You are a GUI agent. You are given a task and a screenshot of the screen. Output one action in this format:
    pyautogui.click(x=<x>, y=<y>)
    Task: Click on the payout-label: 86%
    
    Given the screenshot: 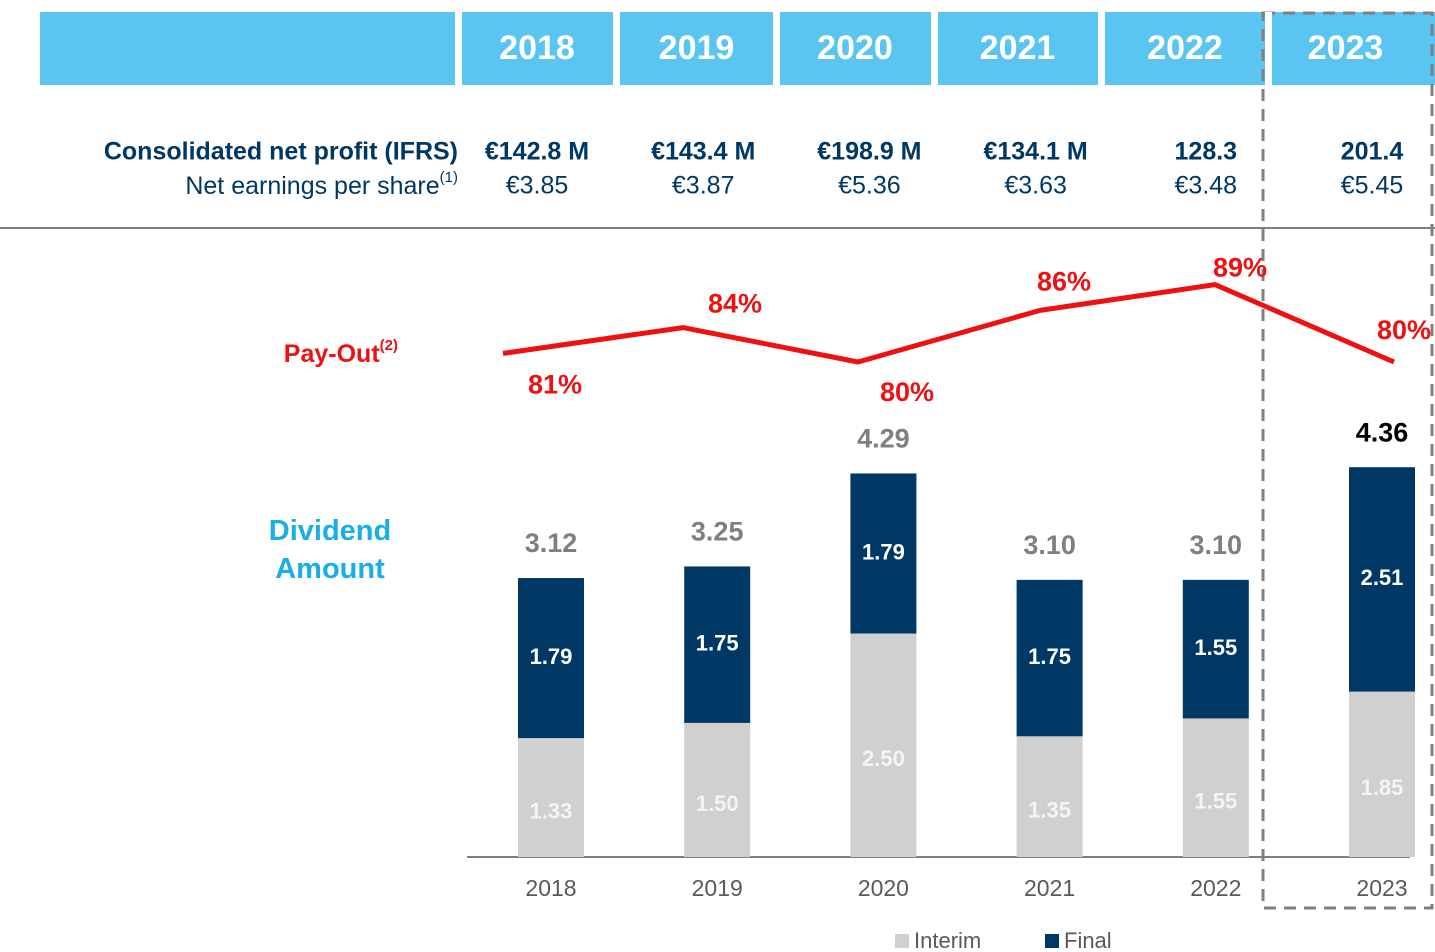 What is the action you would take?
    pyautogui.click(x=1064, y=282)
    